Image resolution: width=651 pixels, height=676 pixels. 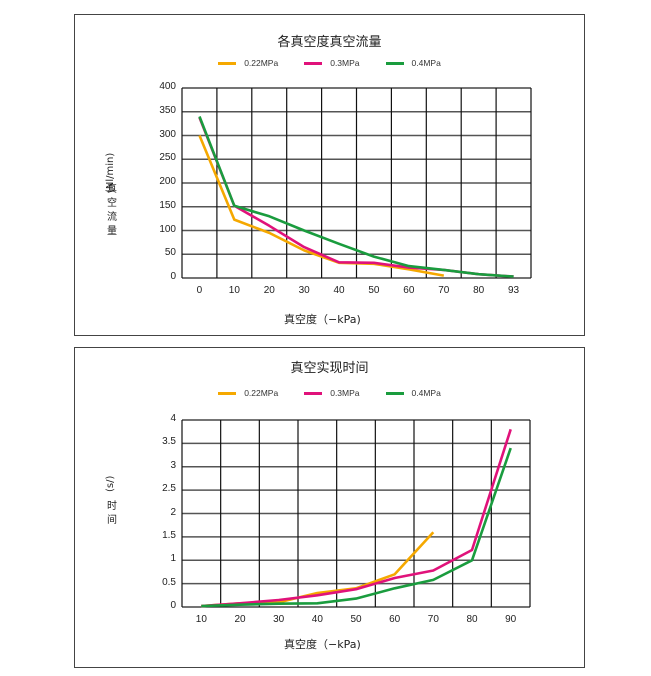 What do you see at coordinates (169, 582) in the screenshot?
I see `y-tick-label: 0.5` at bounding box center [169, 582].